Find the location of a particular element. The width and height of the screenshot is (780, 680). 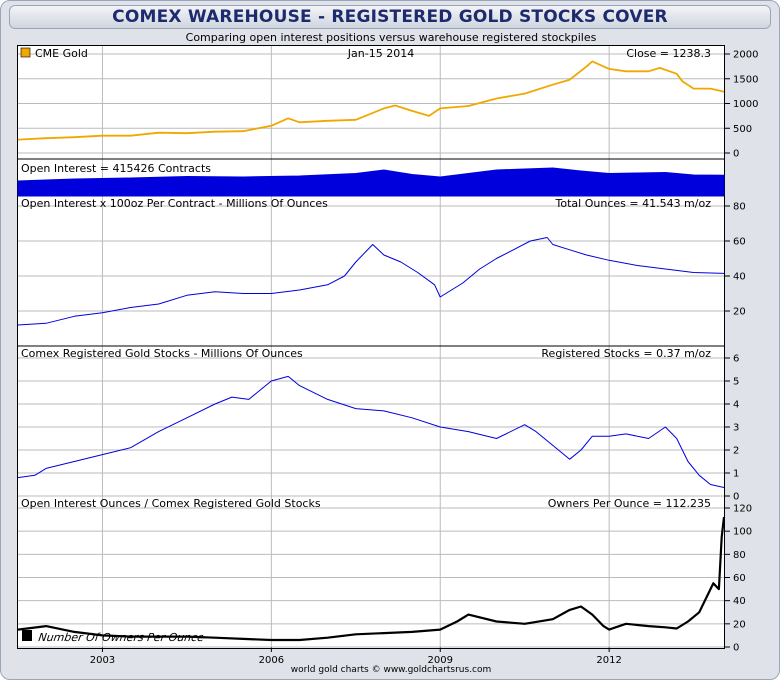

y-tick-label: 5 is located at coordinates (736, 382).